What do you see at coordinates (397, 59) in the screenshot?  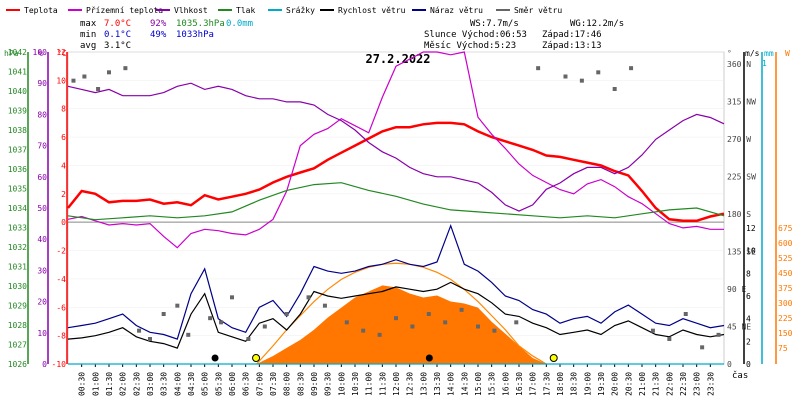 I see `date-title: 27.2.2022` at bounding box center [397, 59].